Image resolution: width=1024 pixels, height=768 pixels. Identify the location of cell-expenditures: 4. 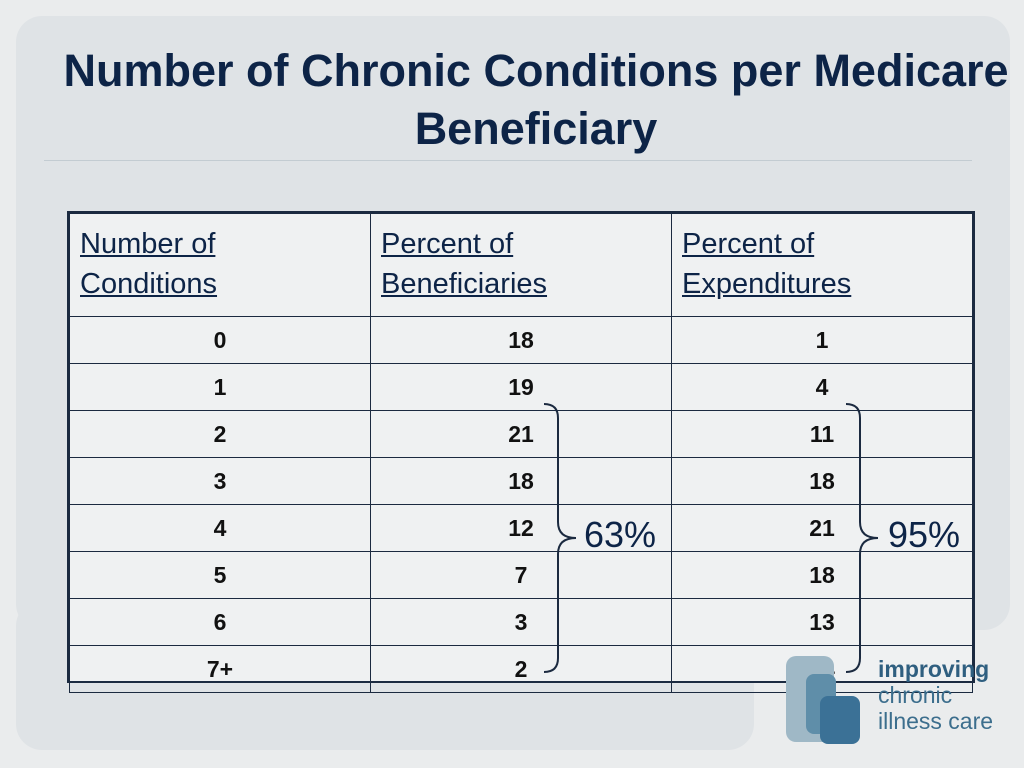
(822, 387).